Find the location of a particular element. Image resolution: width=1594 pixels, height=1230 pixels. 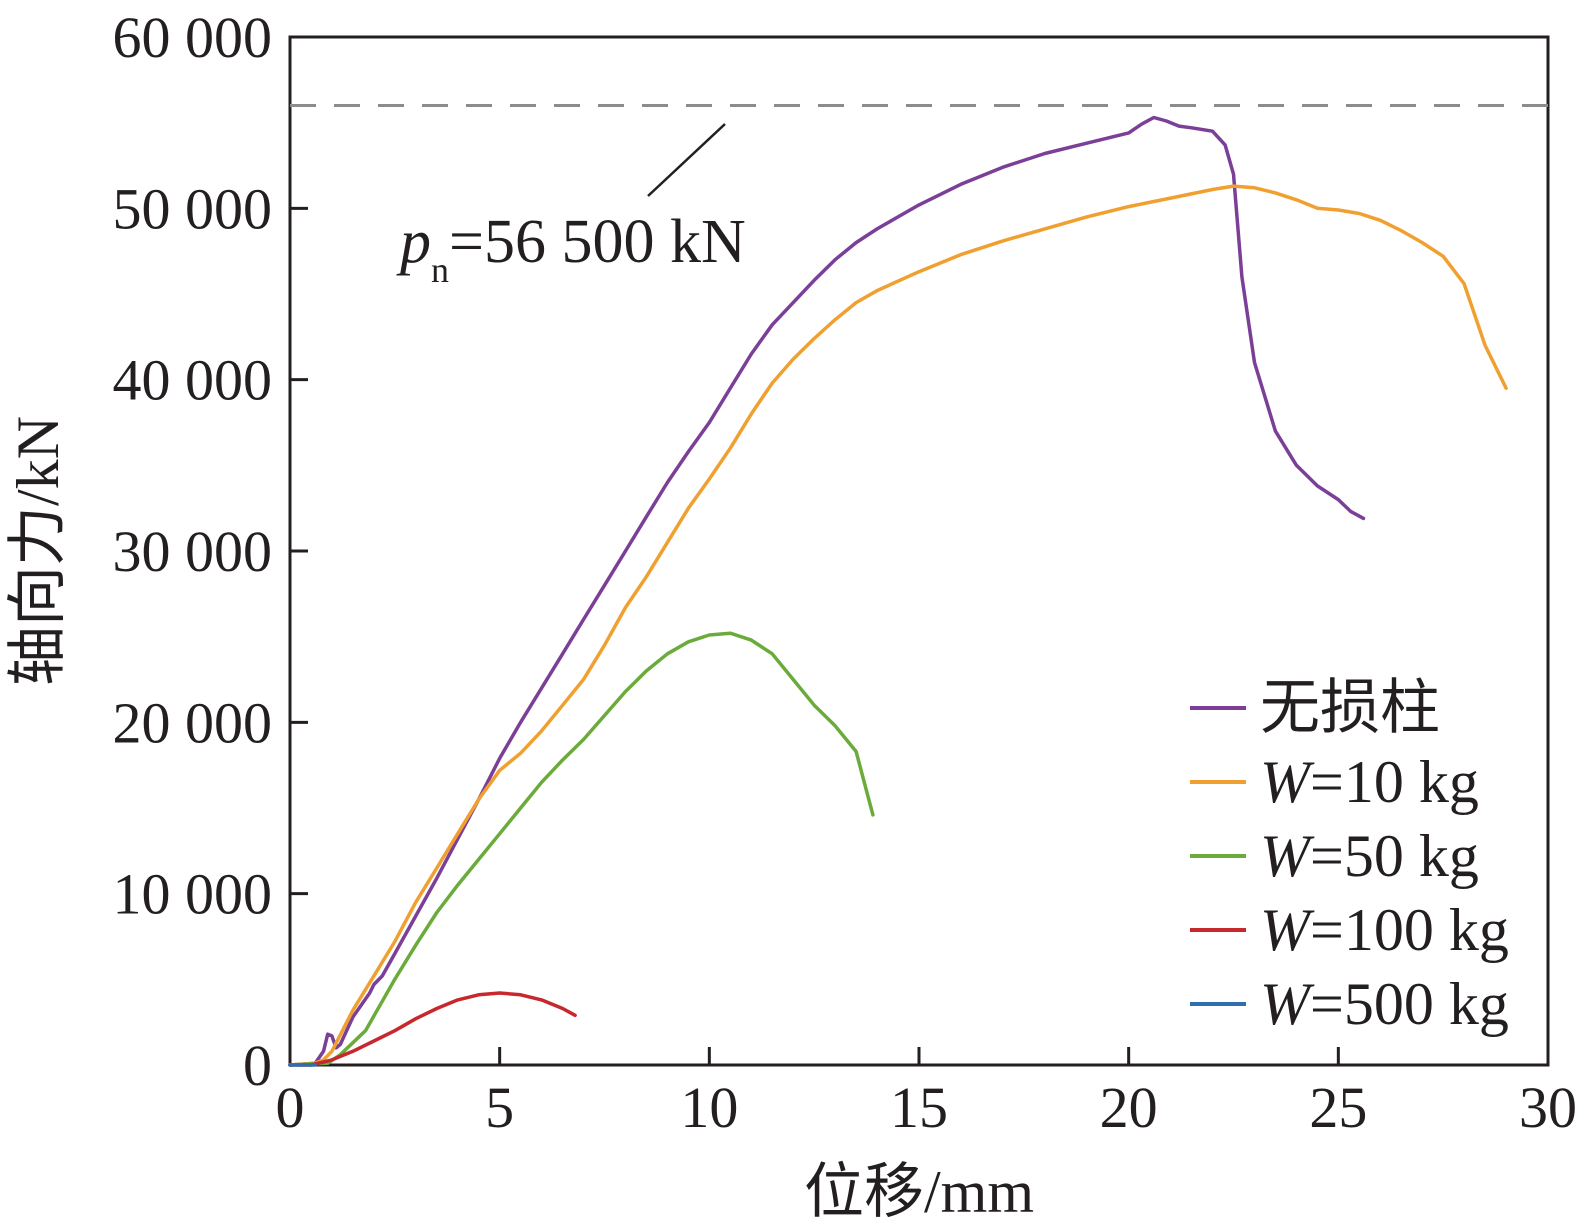

legend-label-0: 无损柱 is located at coordinates (1350, 708).